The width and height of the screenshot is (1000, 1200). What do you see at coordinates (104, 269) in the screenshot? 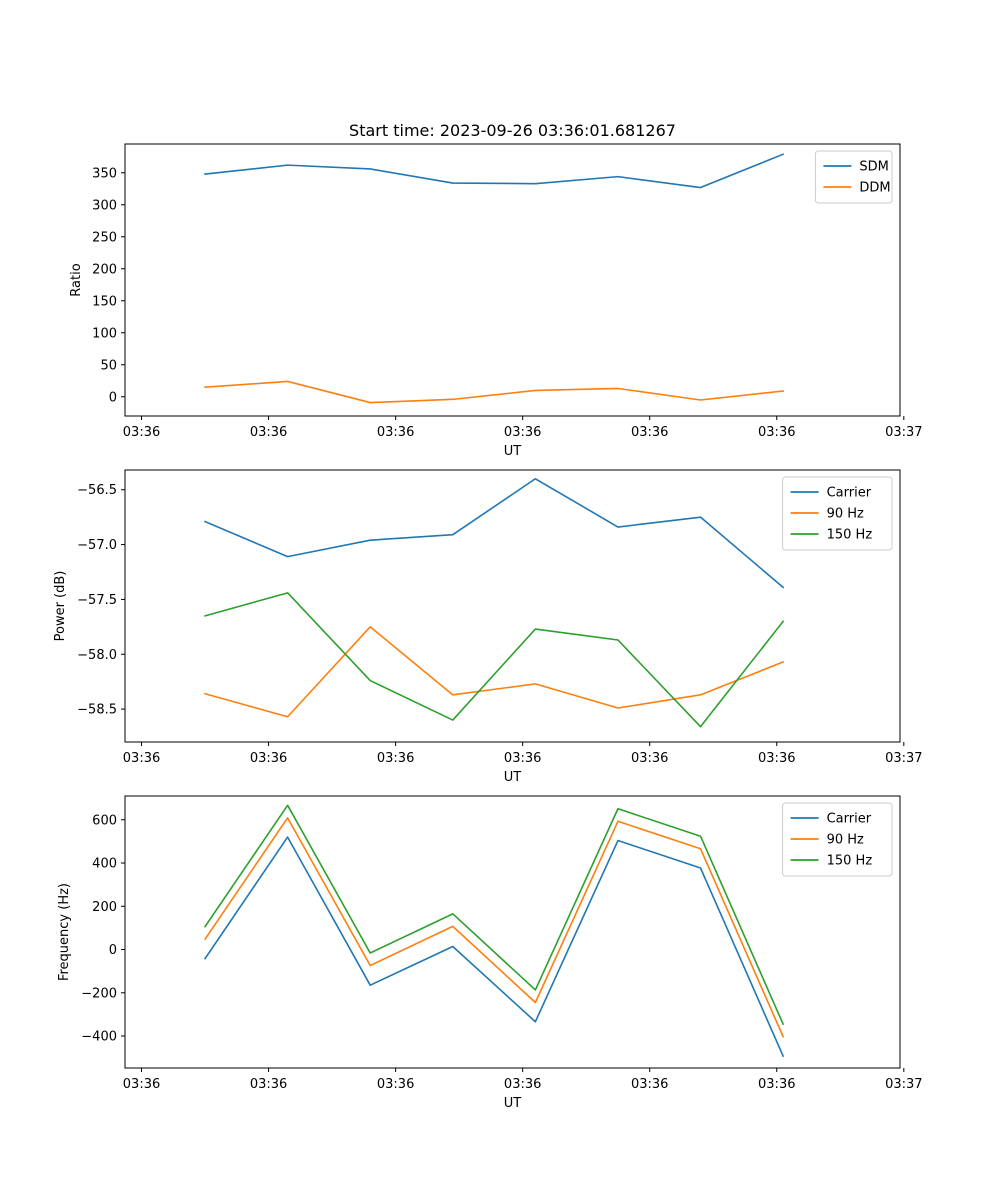
I see `chart-0-ratio-ytick-label: 200` at bounding box center [104, 269].